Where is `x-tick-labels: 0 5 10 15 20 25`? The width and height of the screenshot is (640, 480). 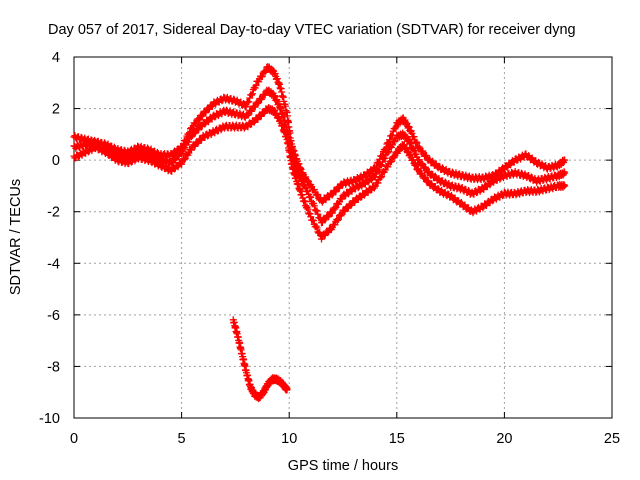 x-tick-labels: 0 5 10 15 20 25 is located at coordinates (345, 439).